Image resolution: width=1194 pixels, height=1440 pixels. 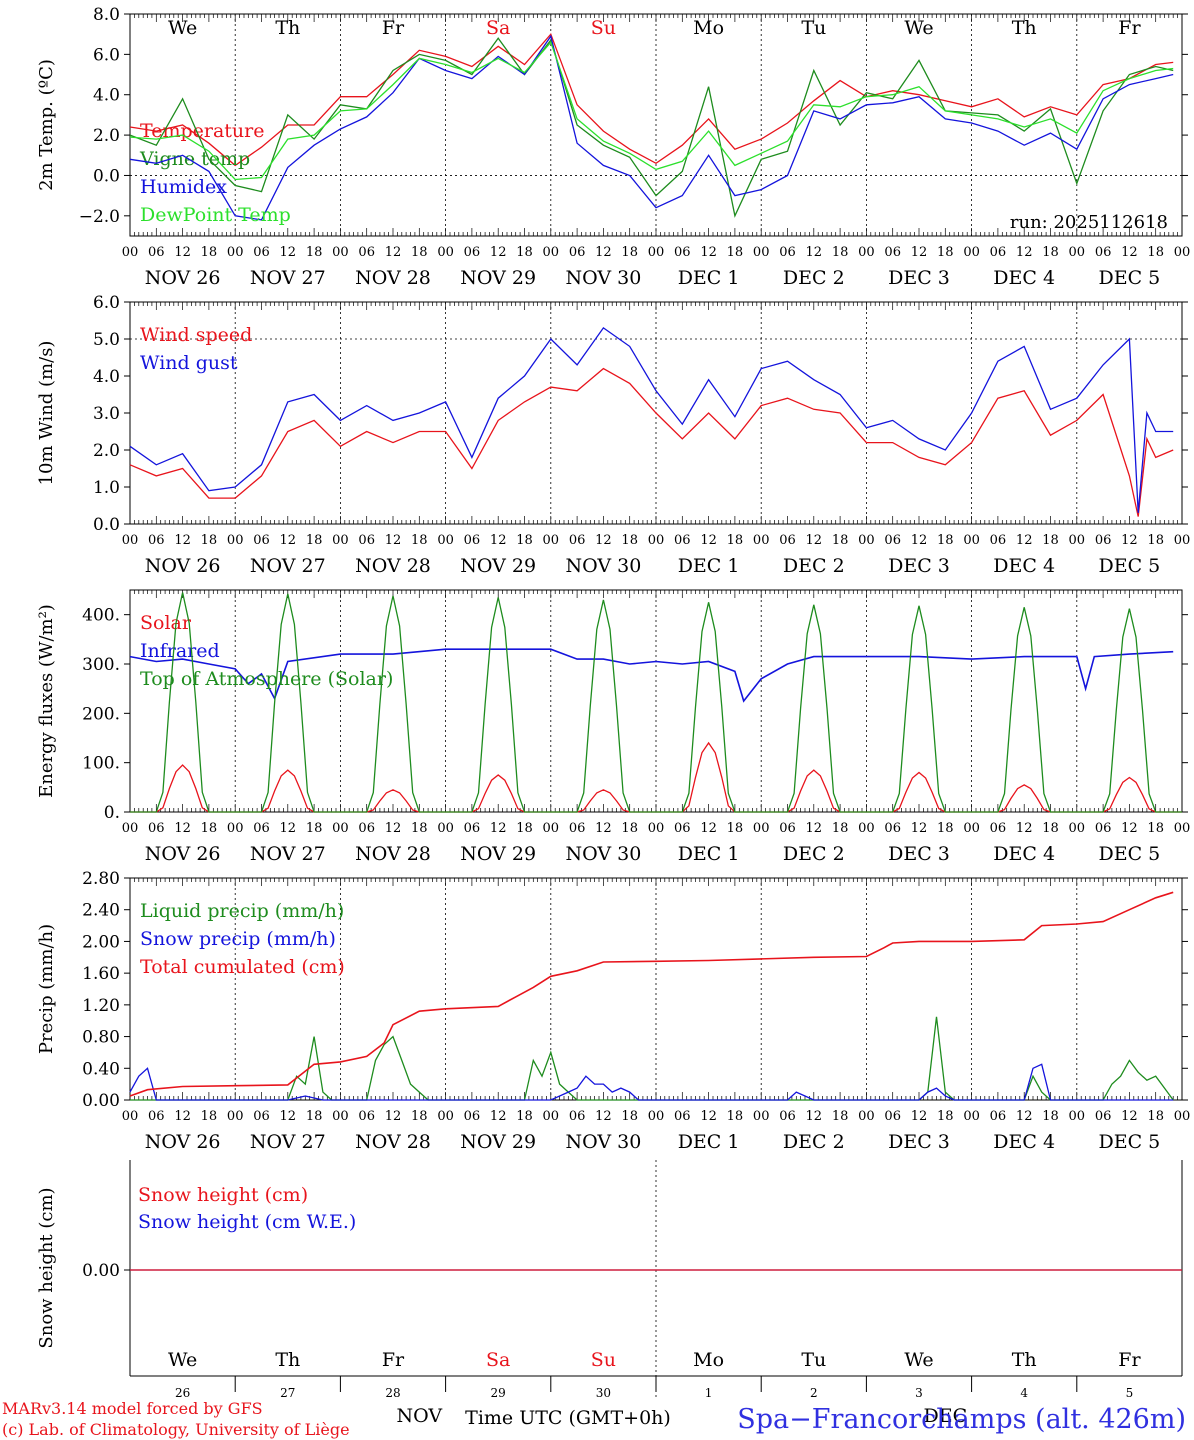 I want to click on y-tick-label: 6.0, so click(x=106, y=303).